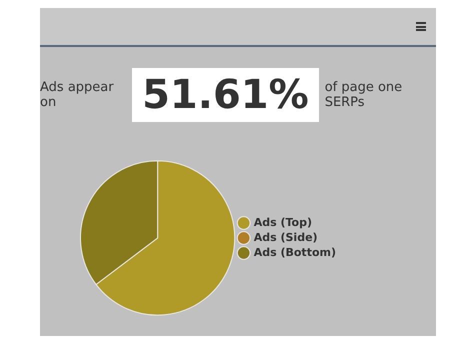 The width and height of the screenshot is (462, 357). I want to click on text: Ads appear on, so click(77, 95).